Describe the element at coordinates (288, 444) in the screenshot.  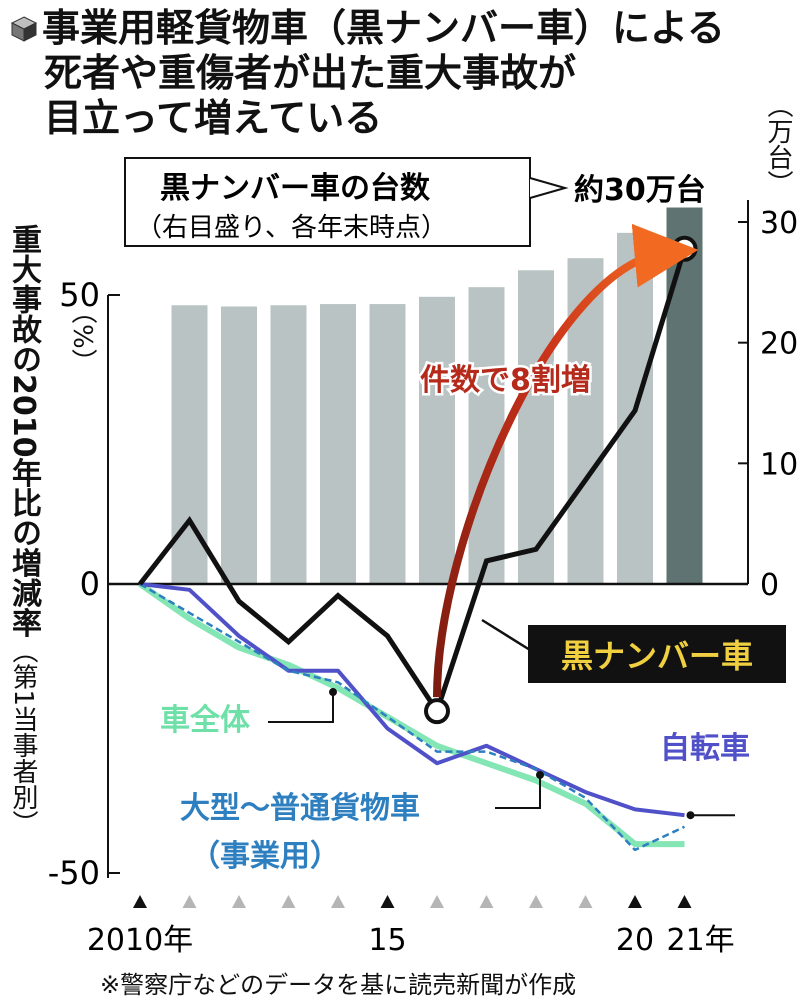
I see `bar-2013` at that location.